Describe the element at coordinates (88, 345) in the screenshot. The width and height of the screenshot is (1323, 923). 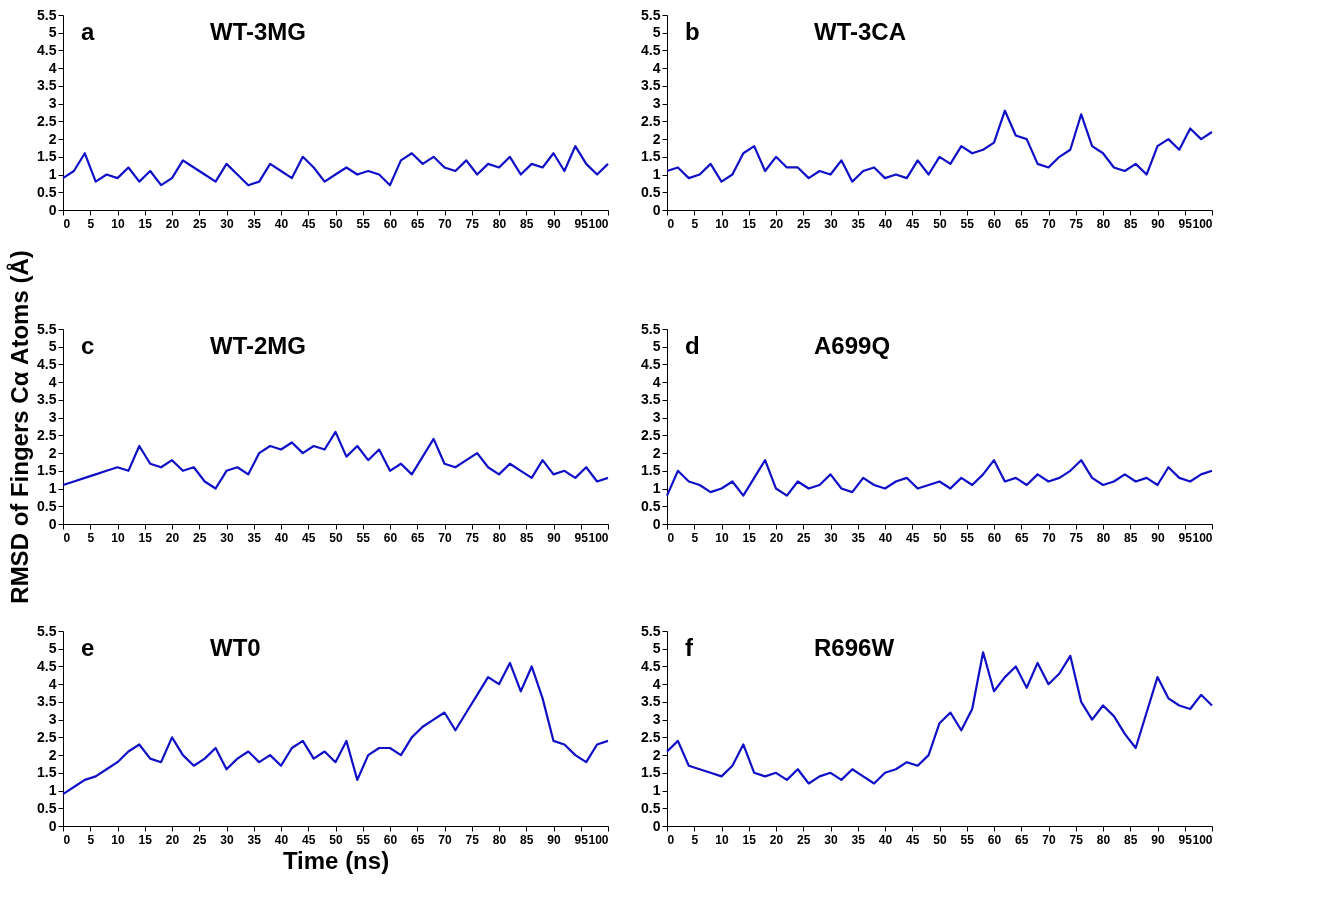
I see `annotation: c` at that location.